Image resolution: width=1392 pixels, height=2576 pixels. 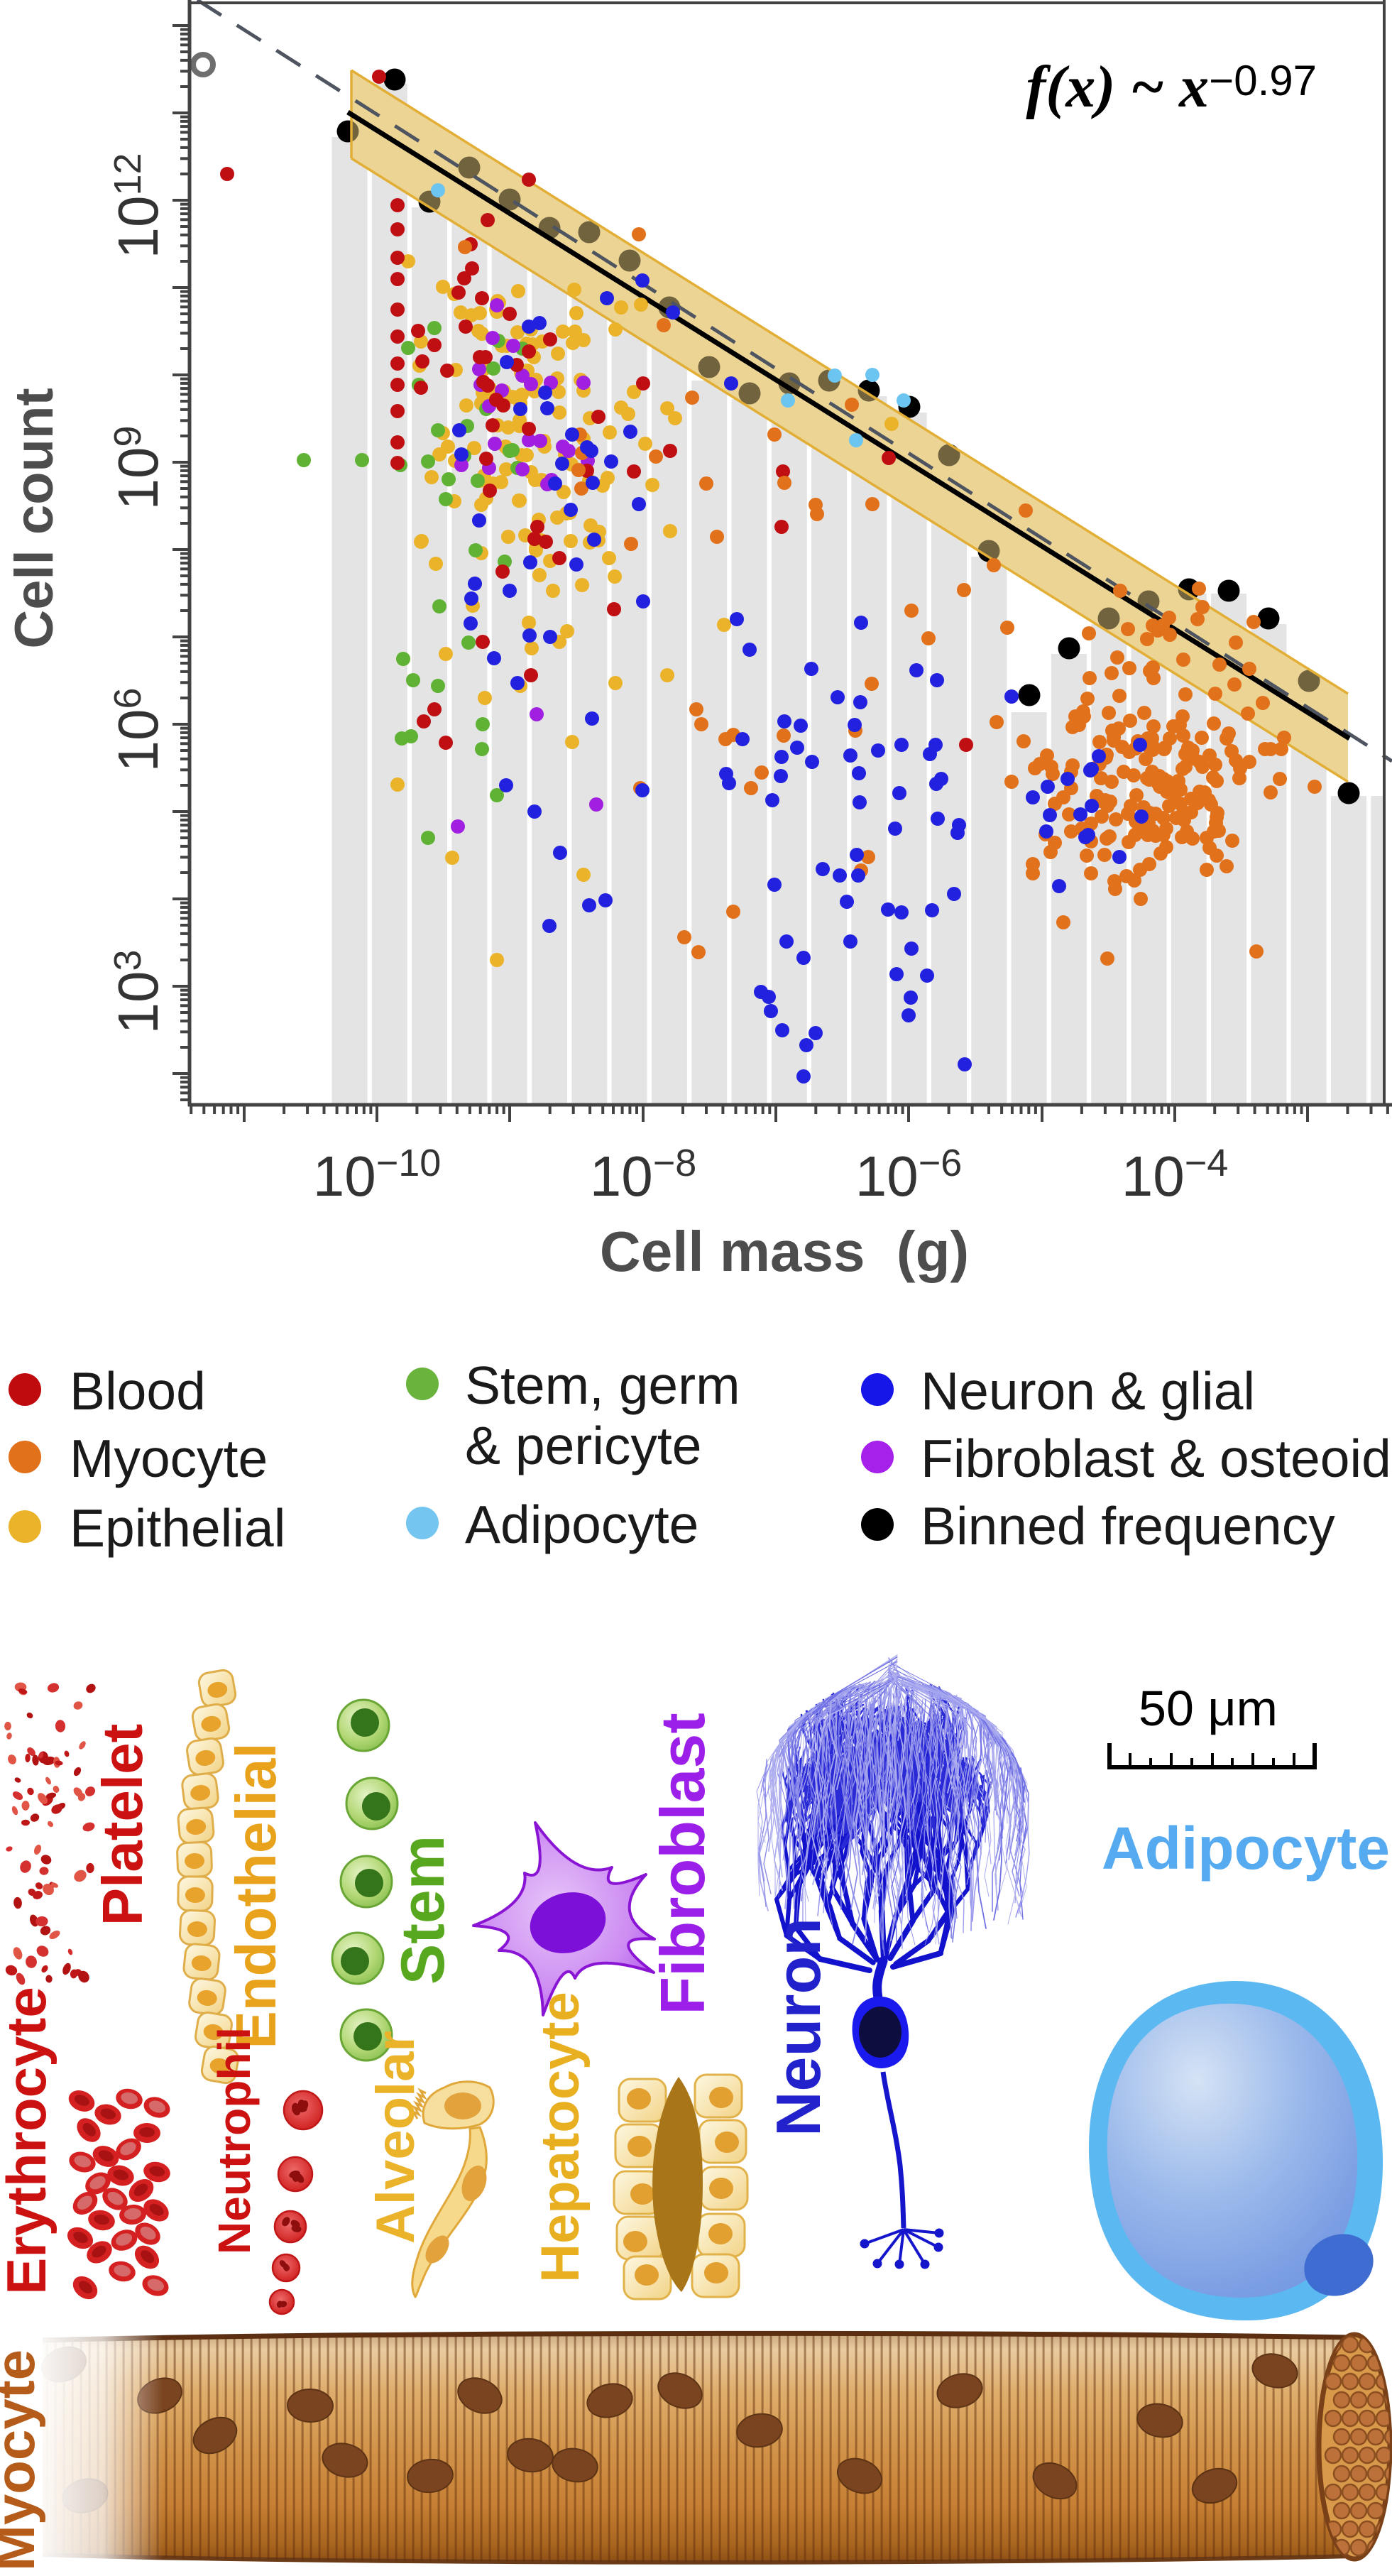 What do you see at coordinates (1208, 1708) in the screenshot?
I see `svg-text: 50 μm` at bounding box center [1208, 1708].